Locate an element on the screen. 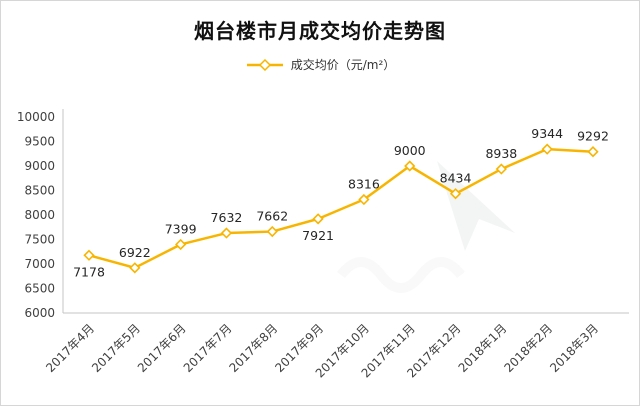  x-tick-label: 2017年8月 is located at coordinates (254, 348).